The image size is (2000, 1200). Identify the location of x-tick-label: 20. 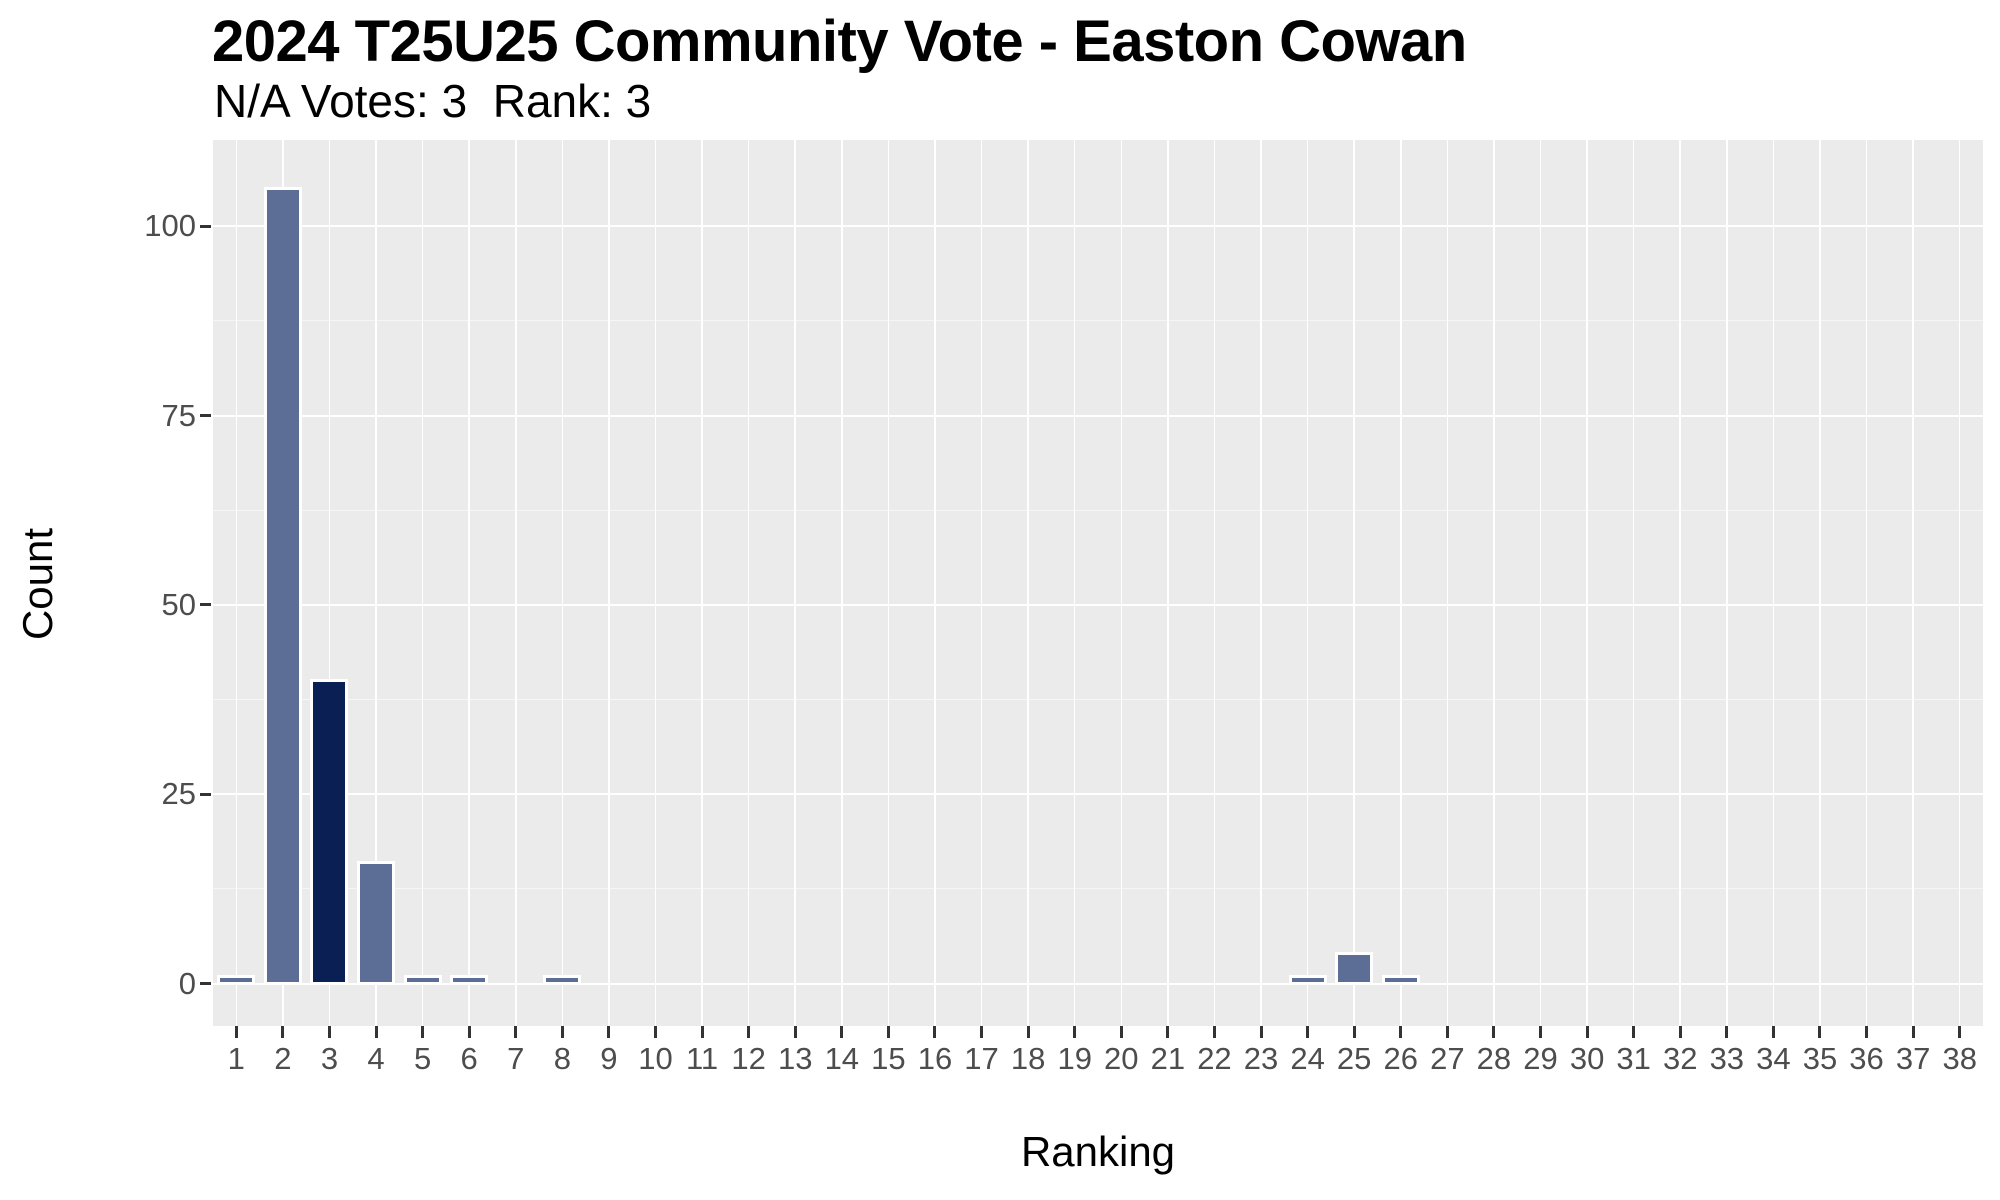
(1121, 1058).